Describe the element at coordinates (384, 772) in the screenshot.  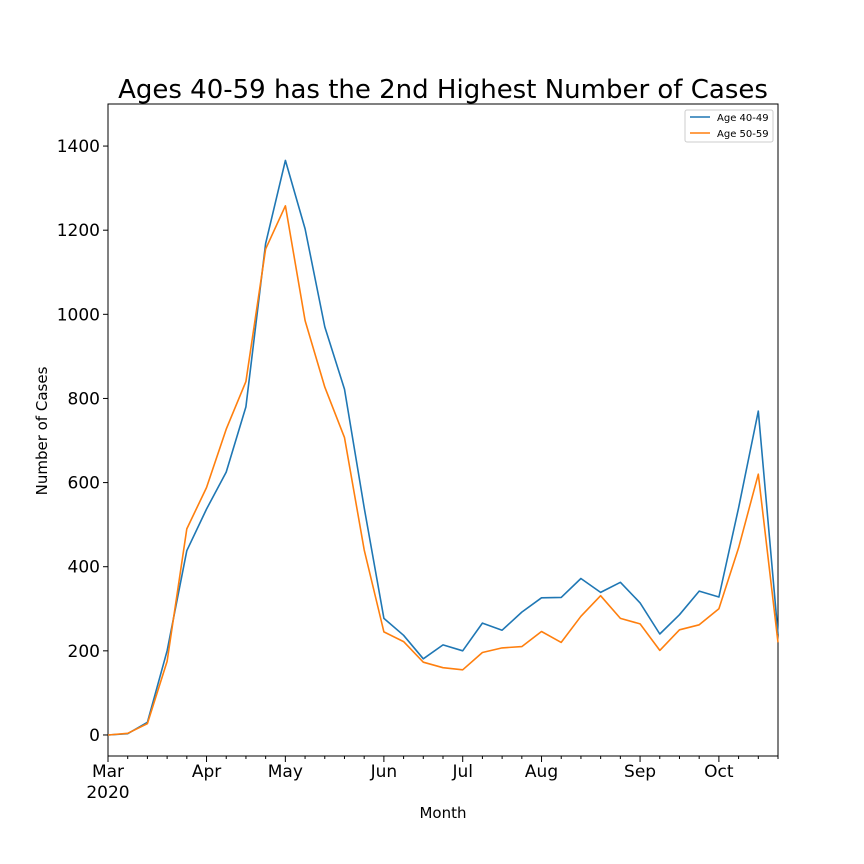
I see `x-tick-label: Jun` at that location.